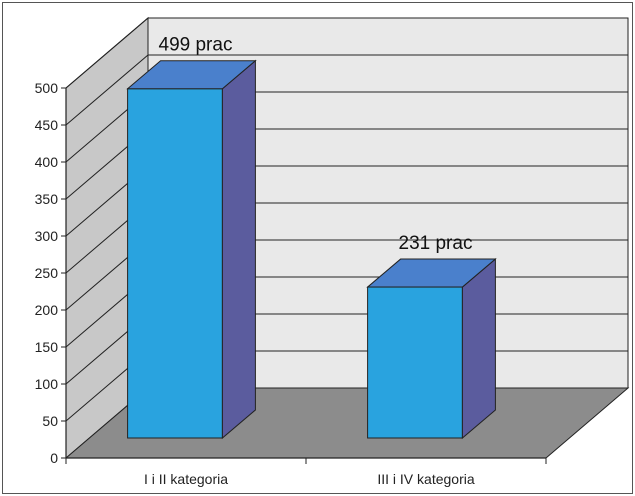 This screenshot has height=496, width=635. What do you see at coordinates (196, 45) in the screenshot?
I see `data-label: 499 prac` at bounding box center [196, 45].